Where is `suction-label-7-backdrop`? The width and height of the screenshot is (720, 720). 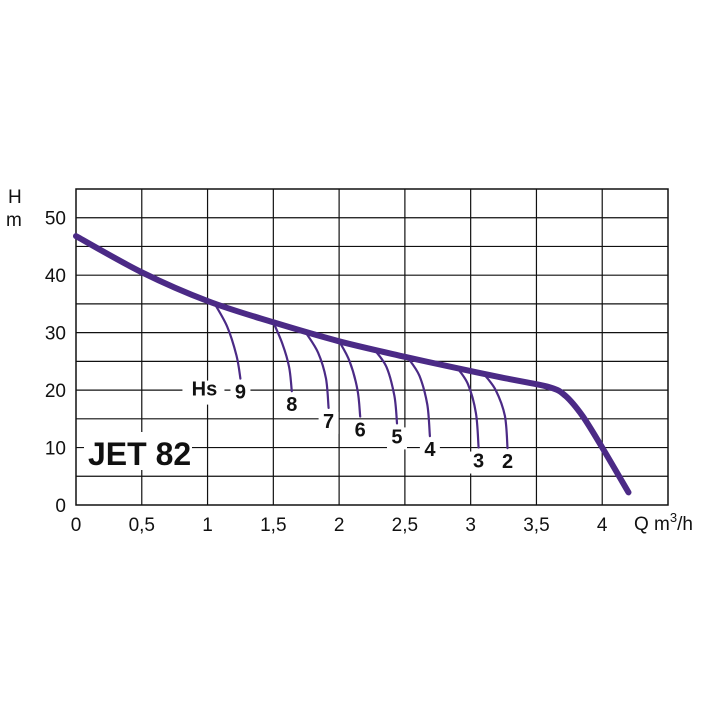 suction-label-7-backdrop is located at coordinates (328, 422).